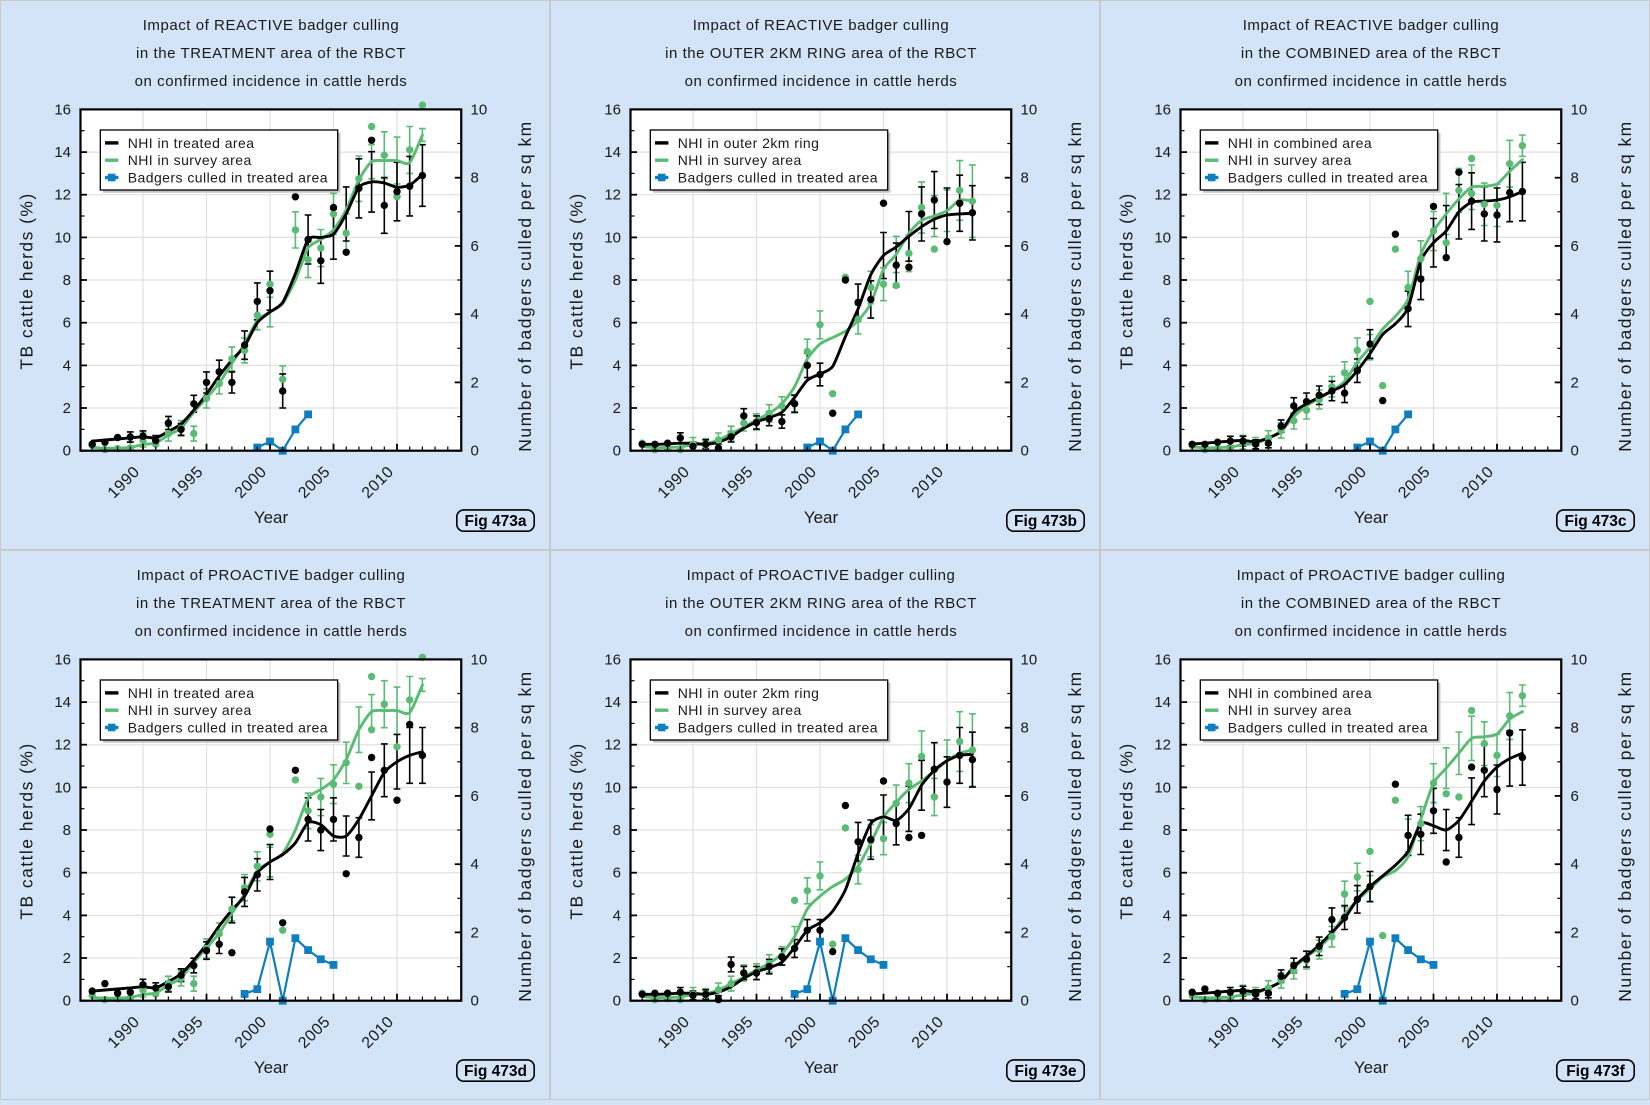 This screenshot has height=1105, width=1650. I want to click on svg-text:in the OUTER 2KM RING area of: in the OUTER 2KM RING area of the RBCT, so click(821, 53).